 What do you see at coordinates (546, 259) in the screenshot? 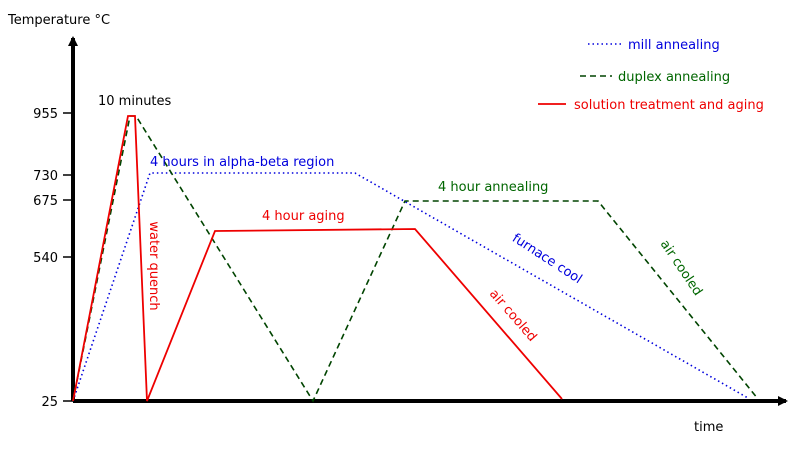
I see `annotation: furnace cool` at bounding box center [546, 259].